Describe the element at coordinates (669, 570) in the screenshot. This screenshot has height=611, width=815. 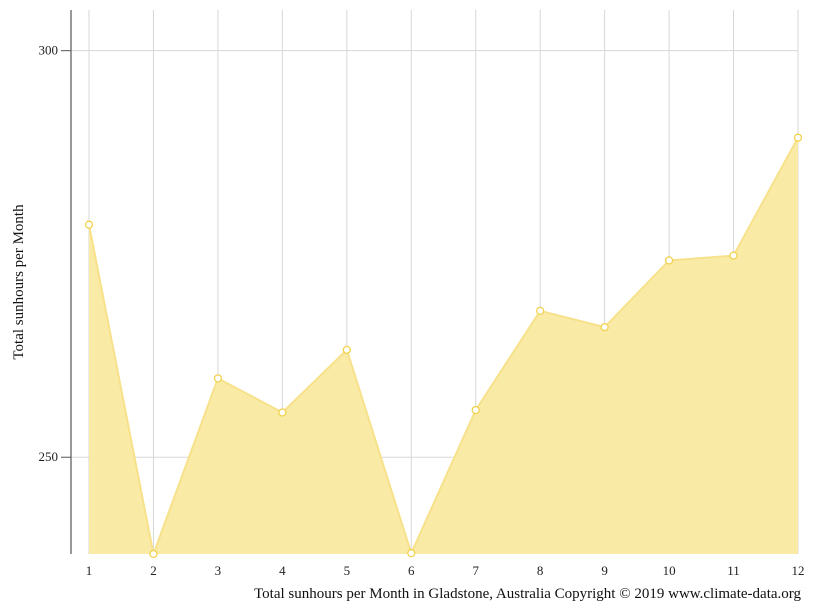
I see `x-tick-label: 10` at that location.